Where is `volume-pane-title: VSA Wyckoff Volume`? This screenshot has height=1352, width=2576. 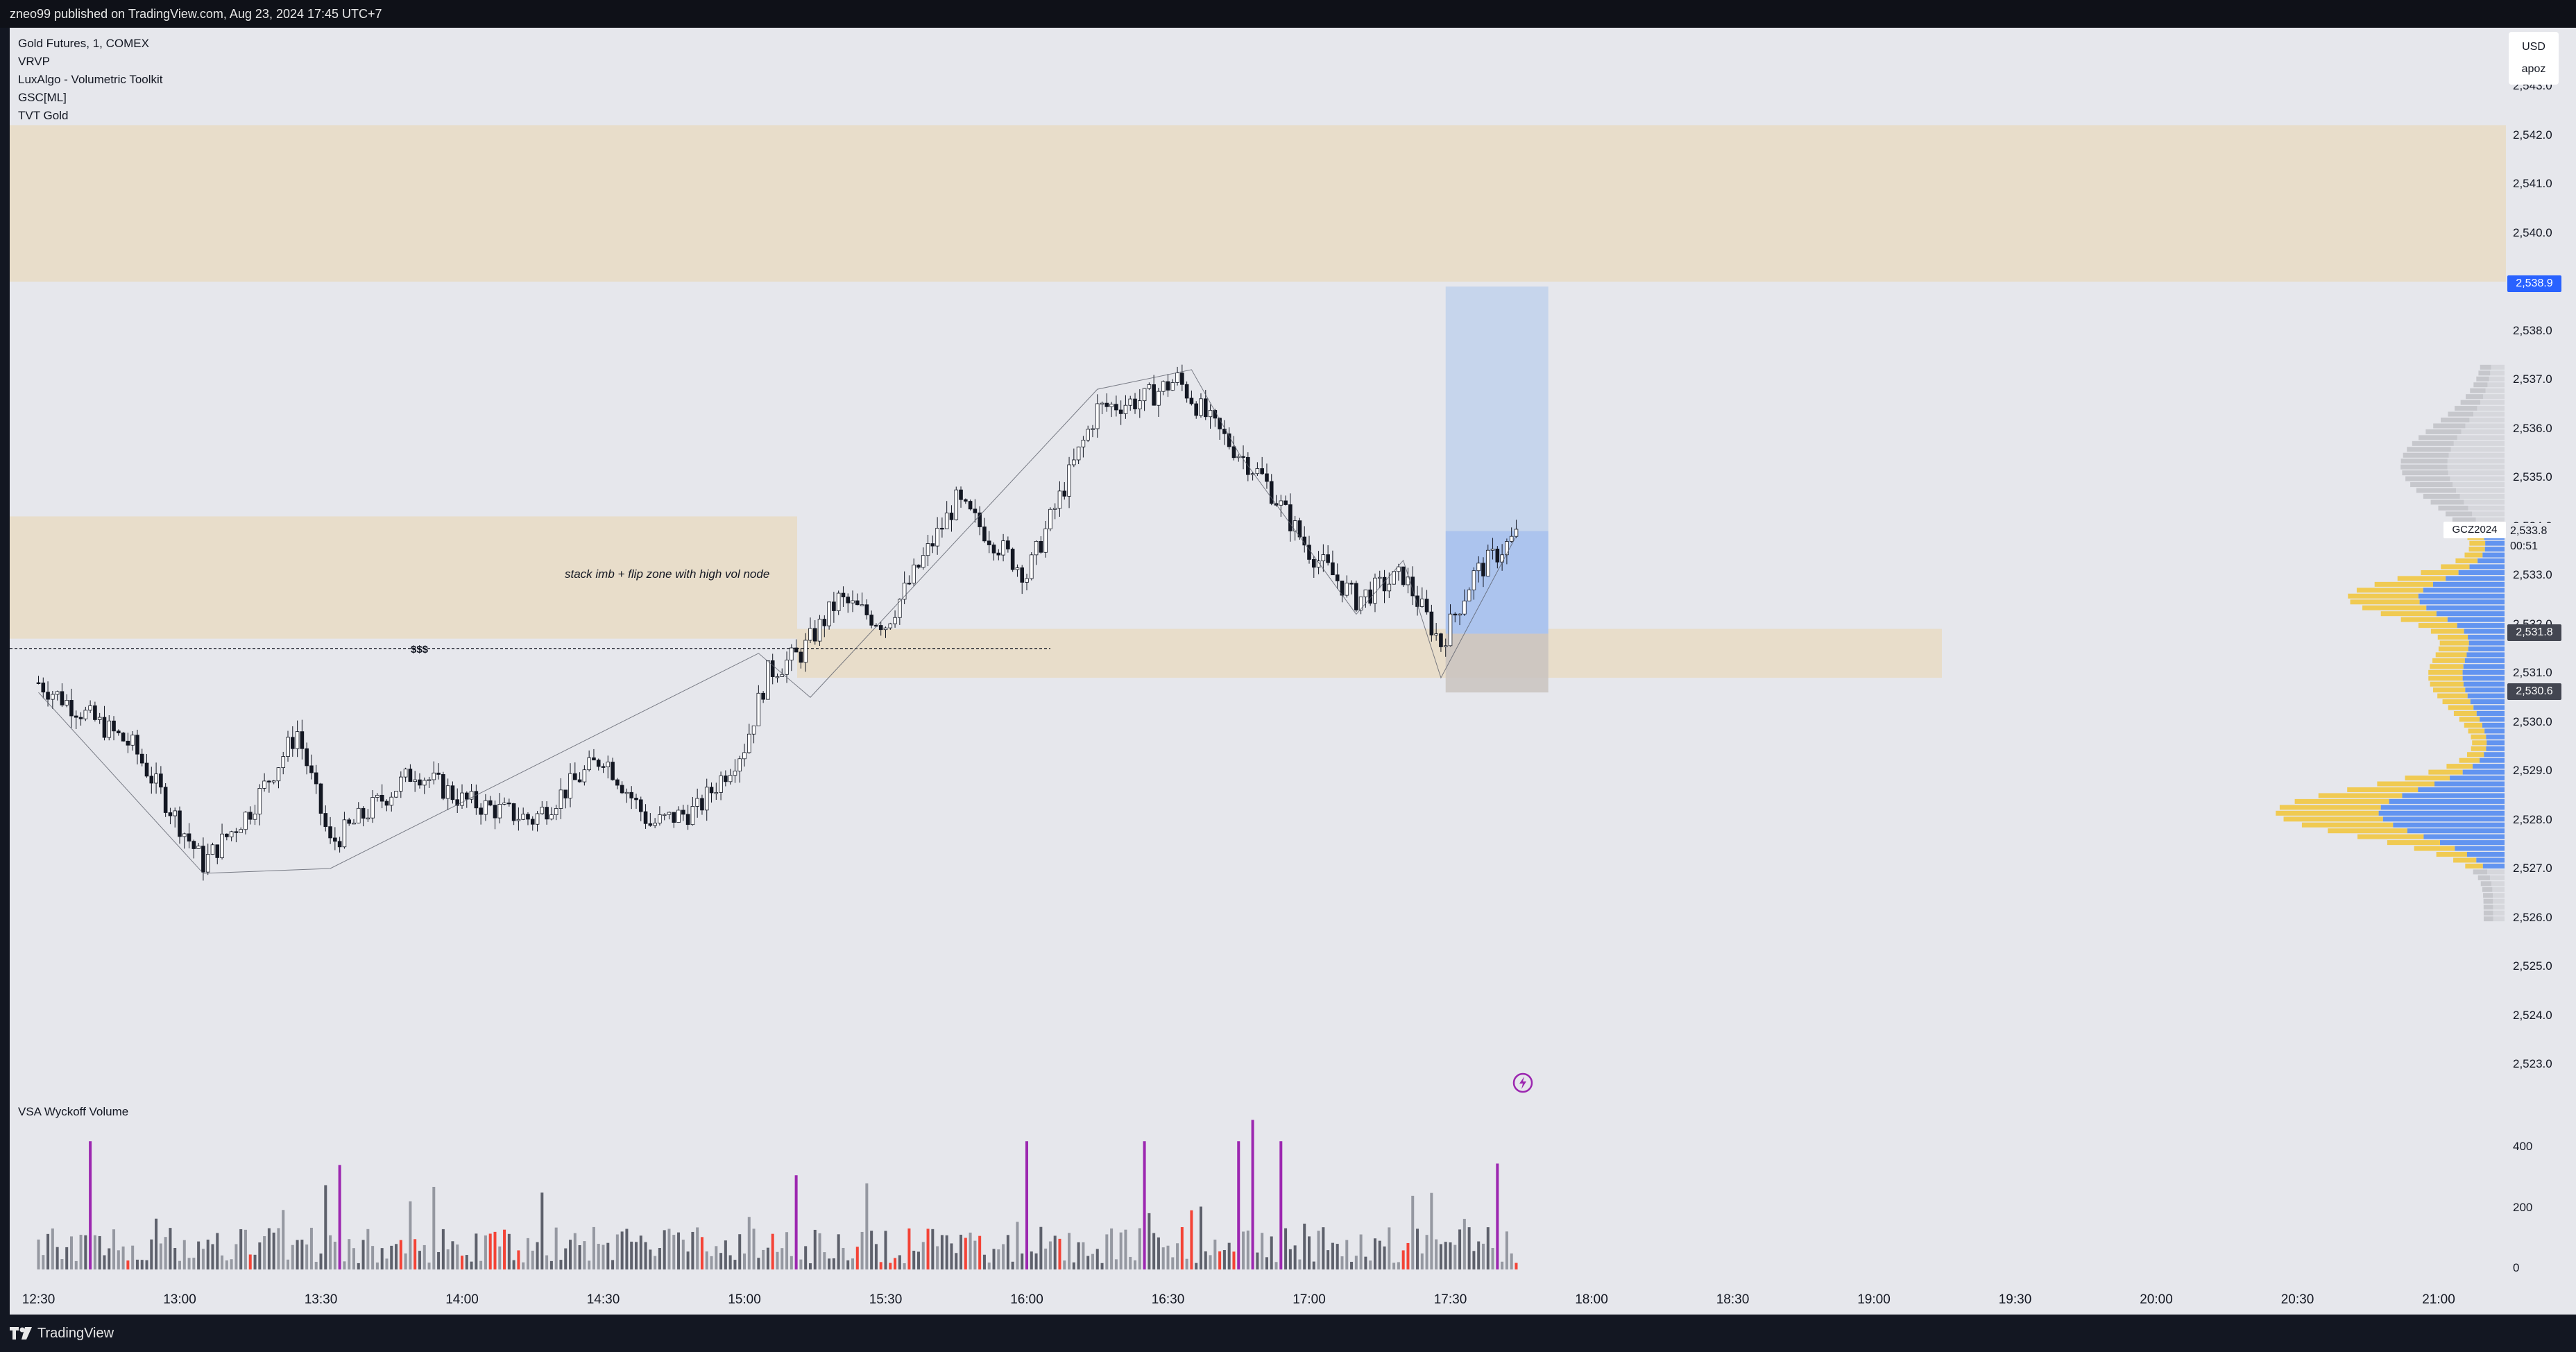 volume-pane-title: VSA Wyckoff Volume is located at coordinates (73, 1111).